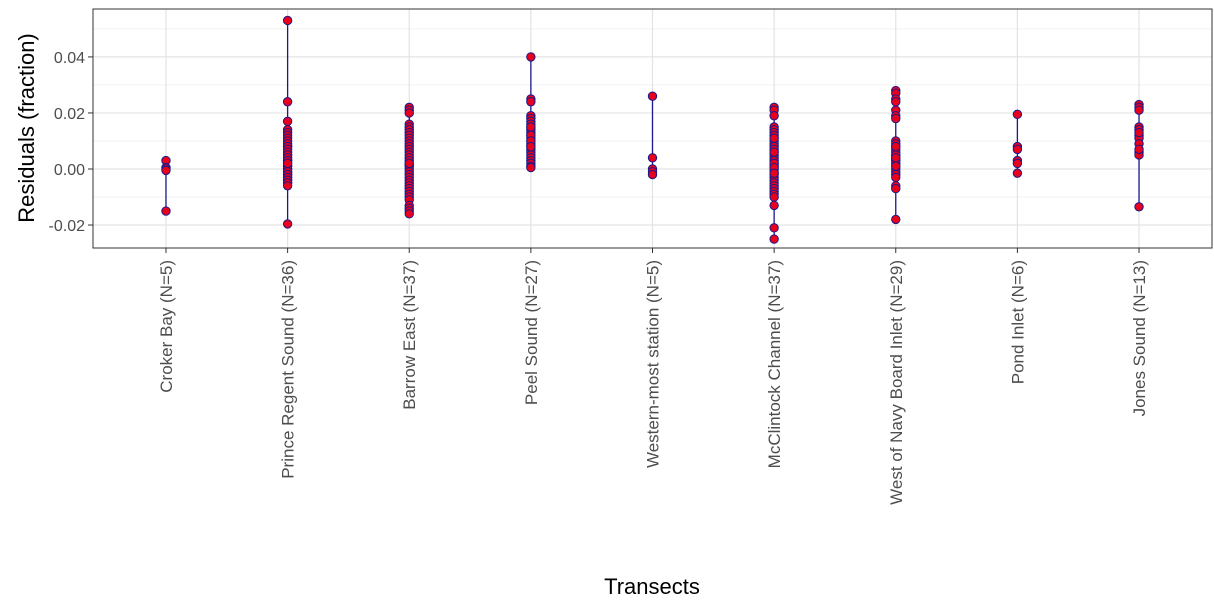 This screenshot has height=608, width=1214. I want to click on x-axis-title: Transects, so click(652, 586).